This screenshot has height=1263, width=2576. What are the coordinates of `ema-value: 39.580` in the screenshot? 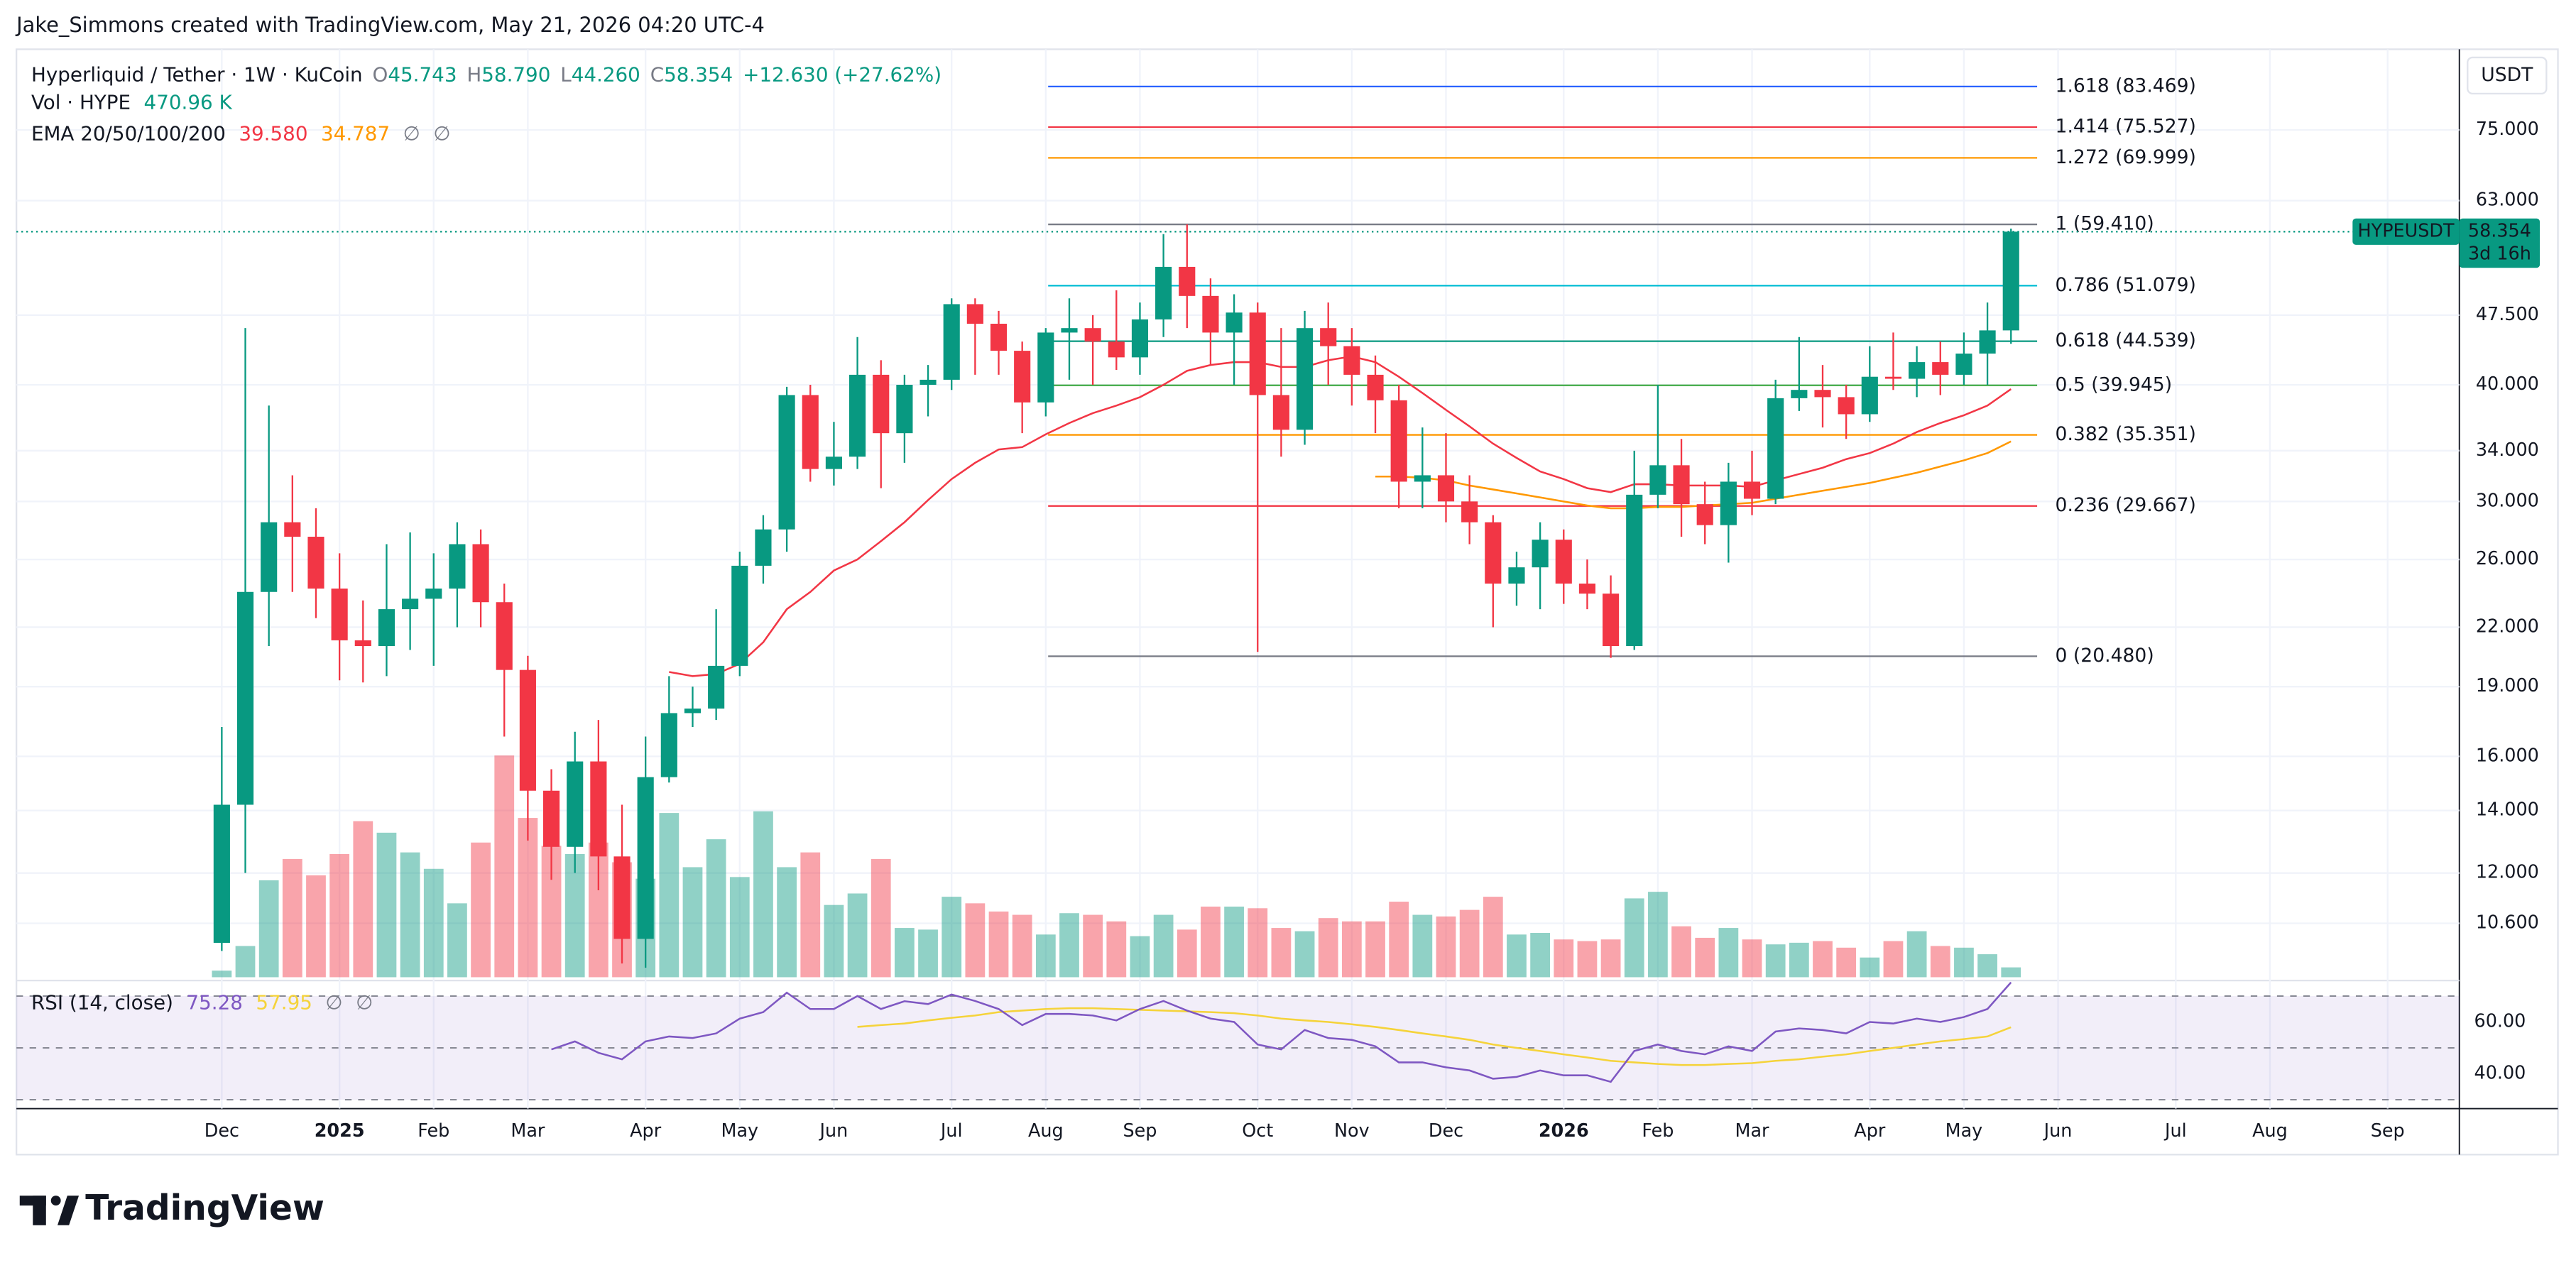 It's located at (273, 134).